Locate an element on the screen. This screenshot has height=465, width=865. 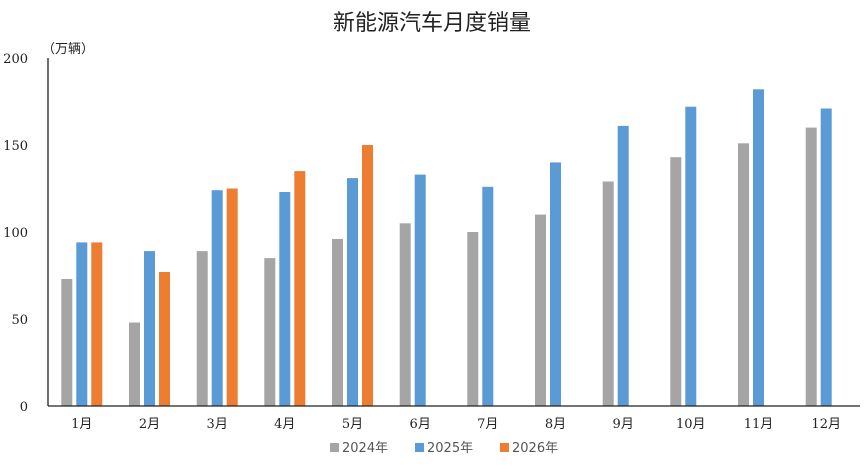
unit-label: （万辆） is located at coordinates (68, 49).